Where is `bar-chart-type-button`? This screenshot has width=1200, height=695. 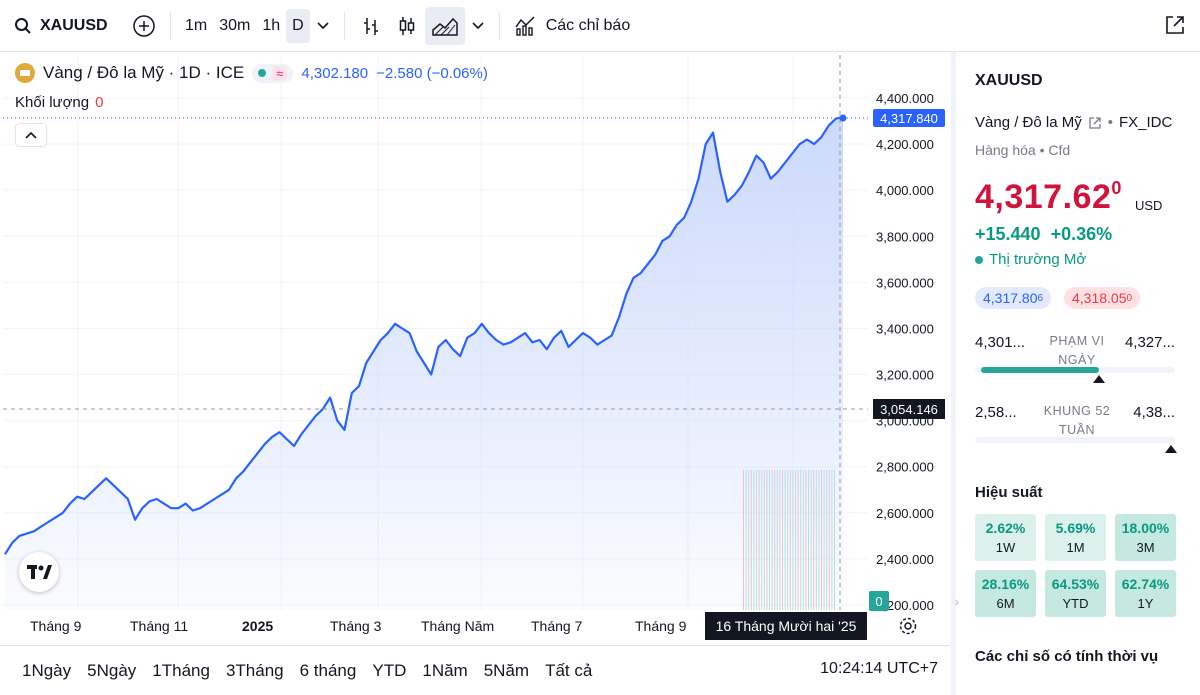
bar-chart-type-button is located at coordinates (371, 26).